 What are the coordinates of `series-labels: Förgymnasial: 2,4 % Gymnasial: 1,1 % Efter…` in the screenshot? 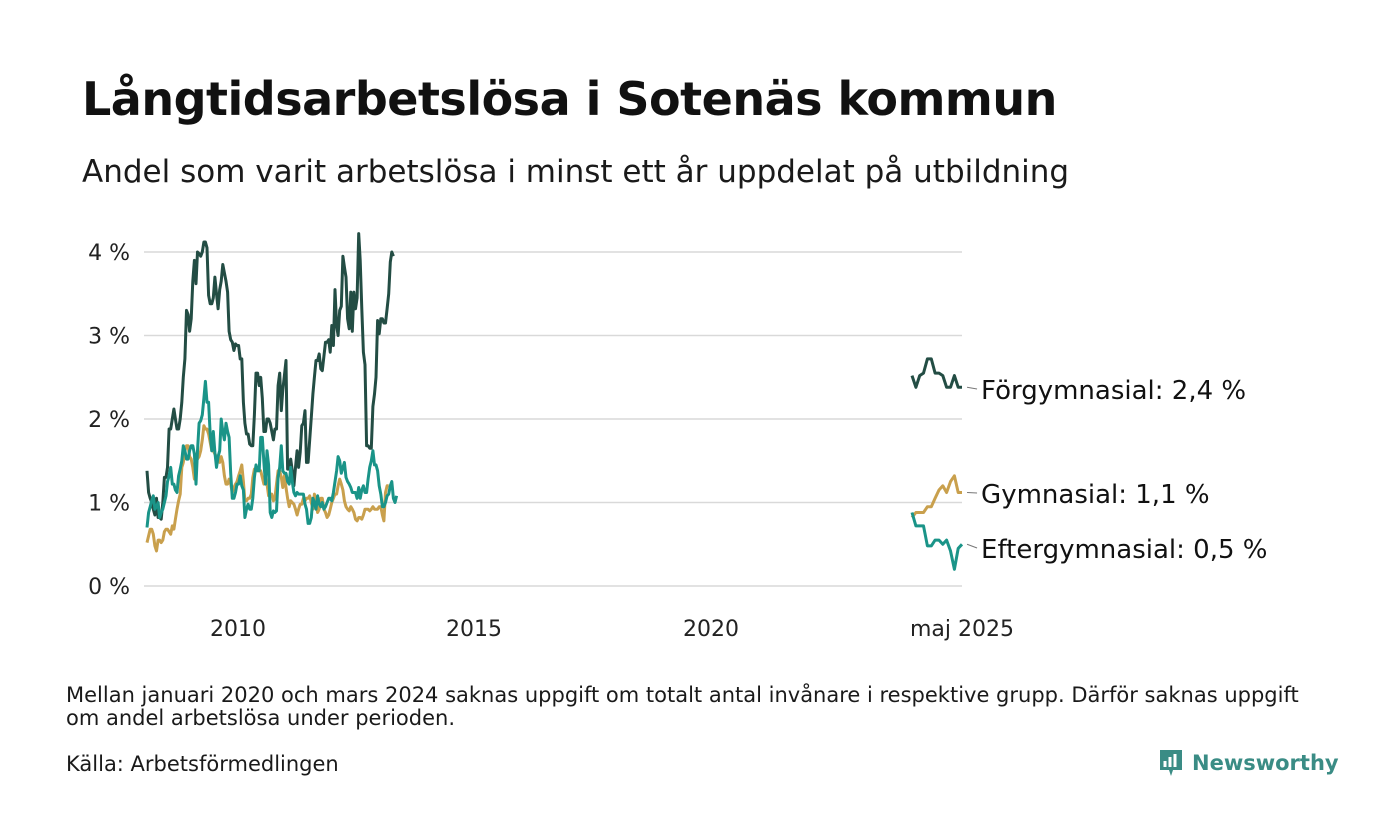 It's located at (1117, 470).